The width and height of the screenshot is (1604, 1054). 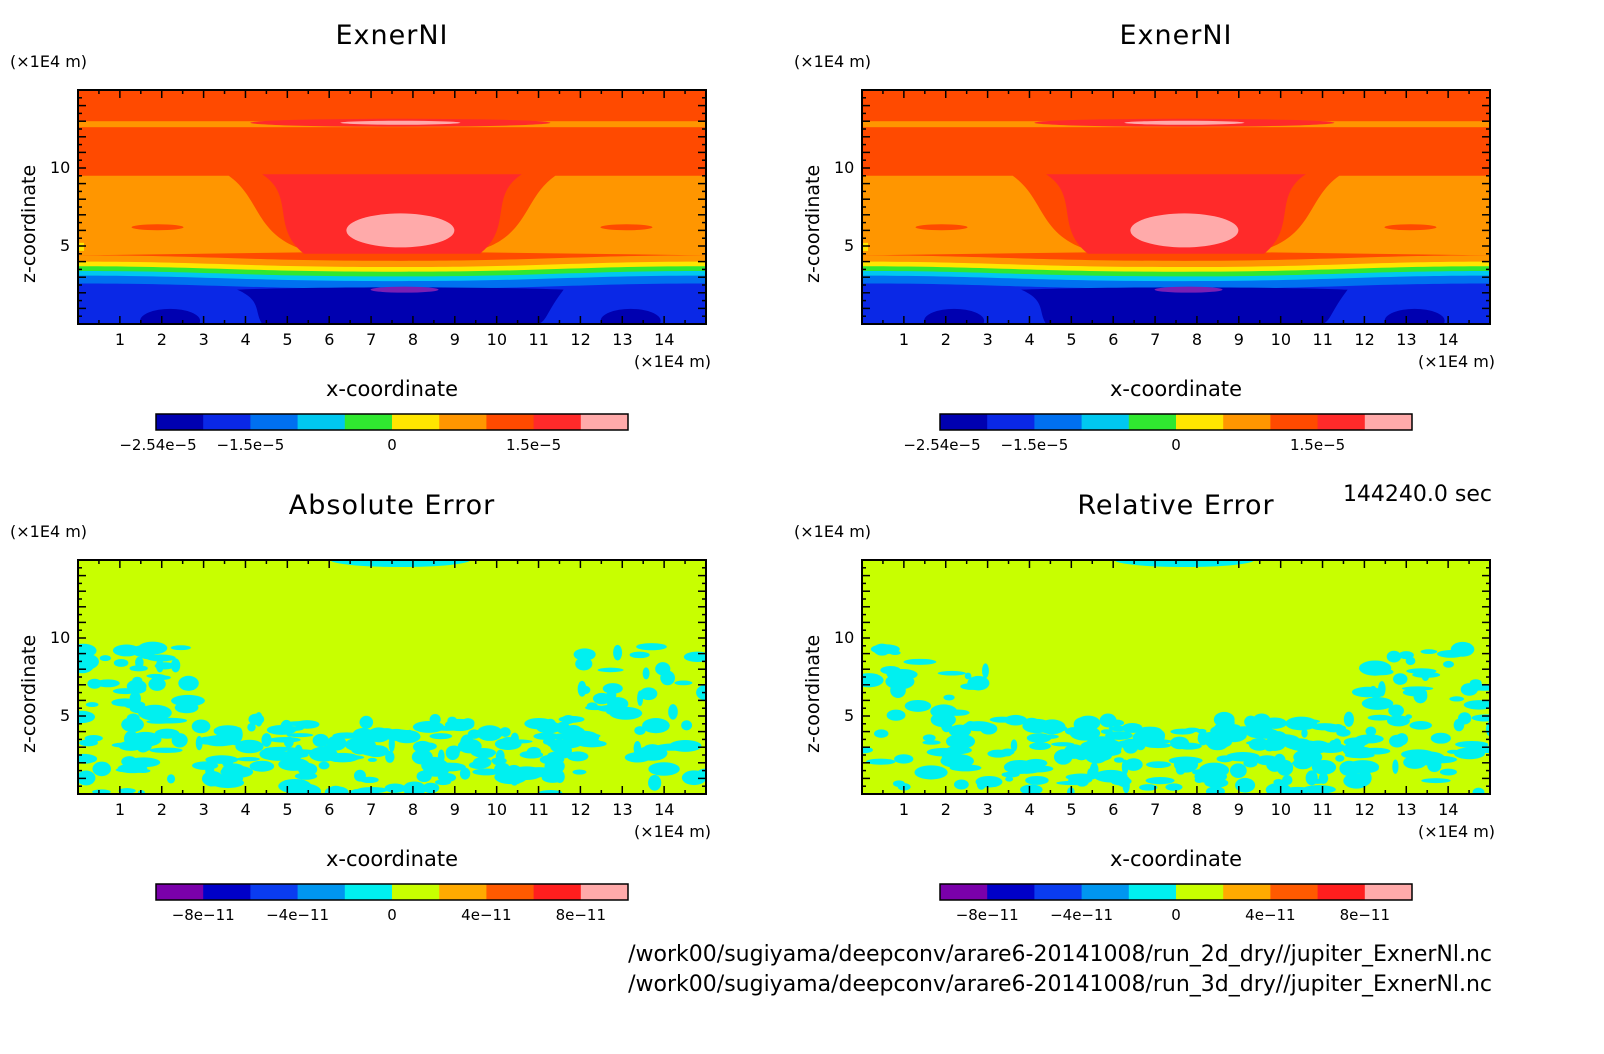 What do you see at coordinates (1082, 915) in the screenshot?
I see `colorbar-label: −4e−11` at bounding box center [1082, 915].